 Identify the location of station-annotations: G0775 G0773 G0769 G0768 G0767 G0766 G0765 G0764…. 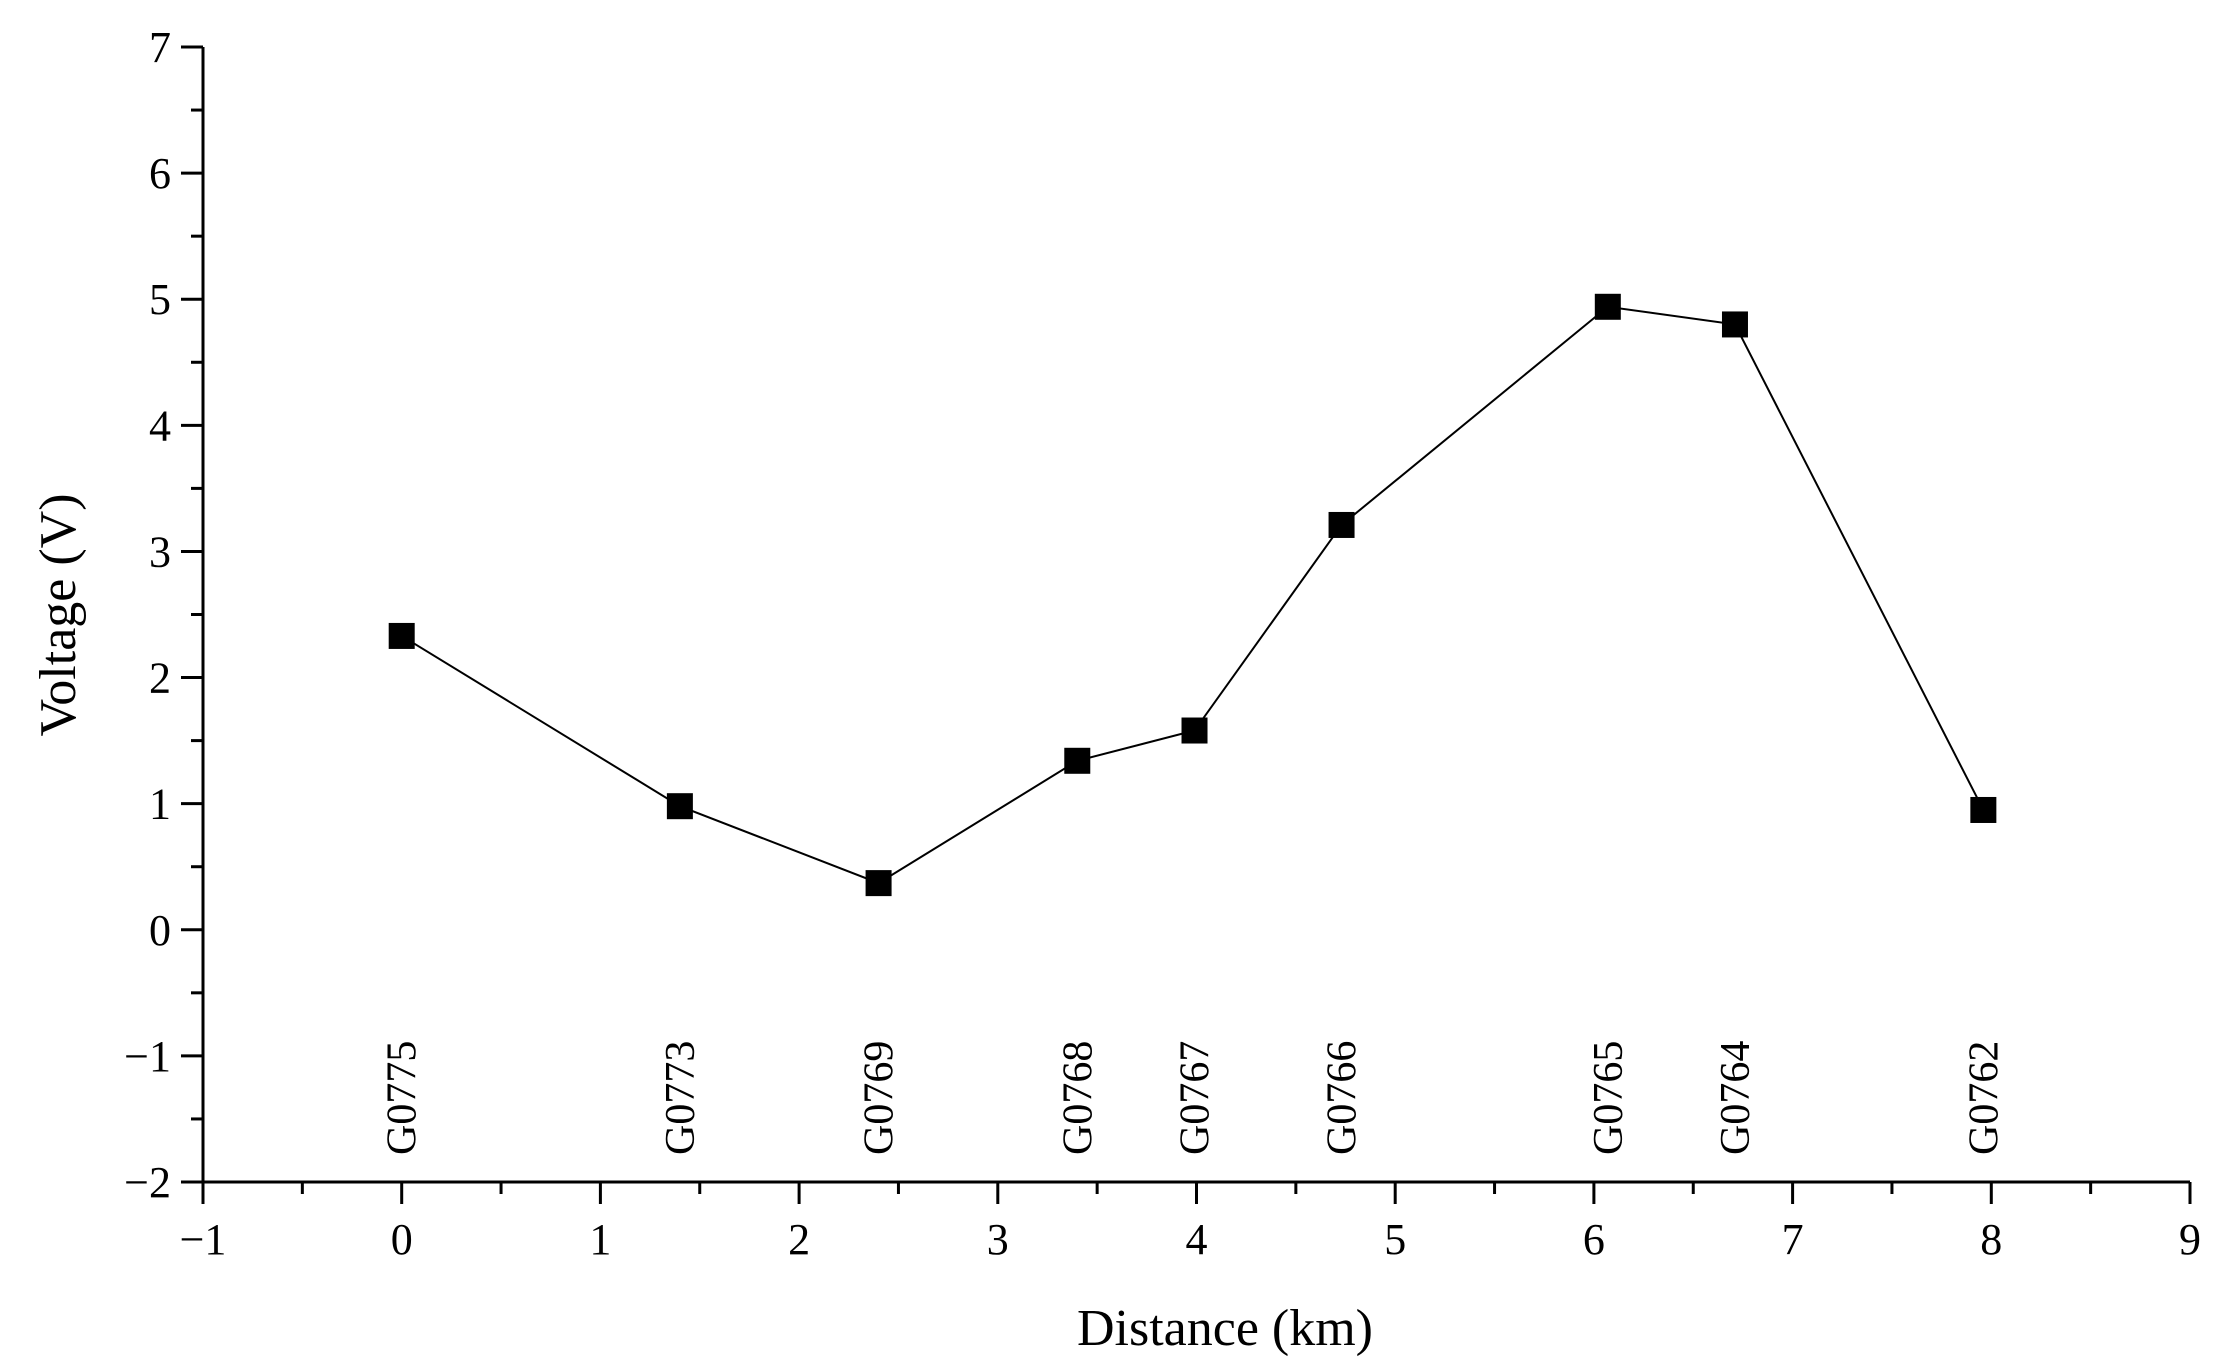
(1194, 1098).